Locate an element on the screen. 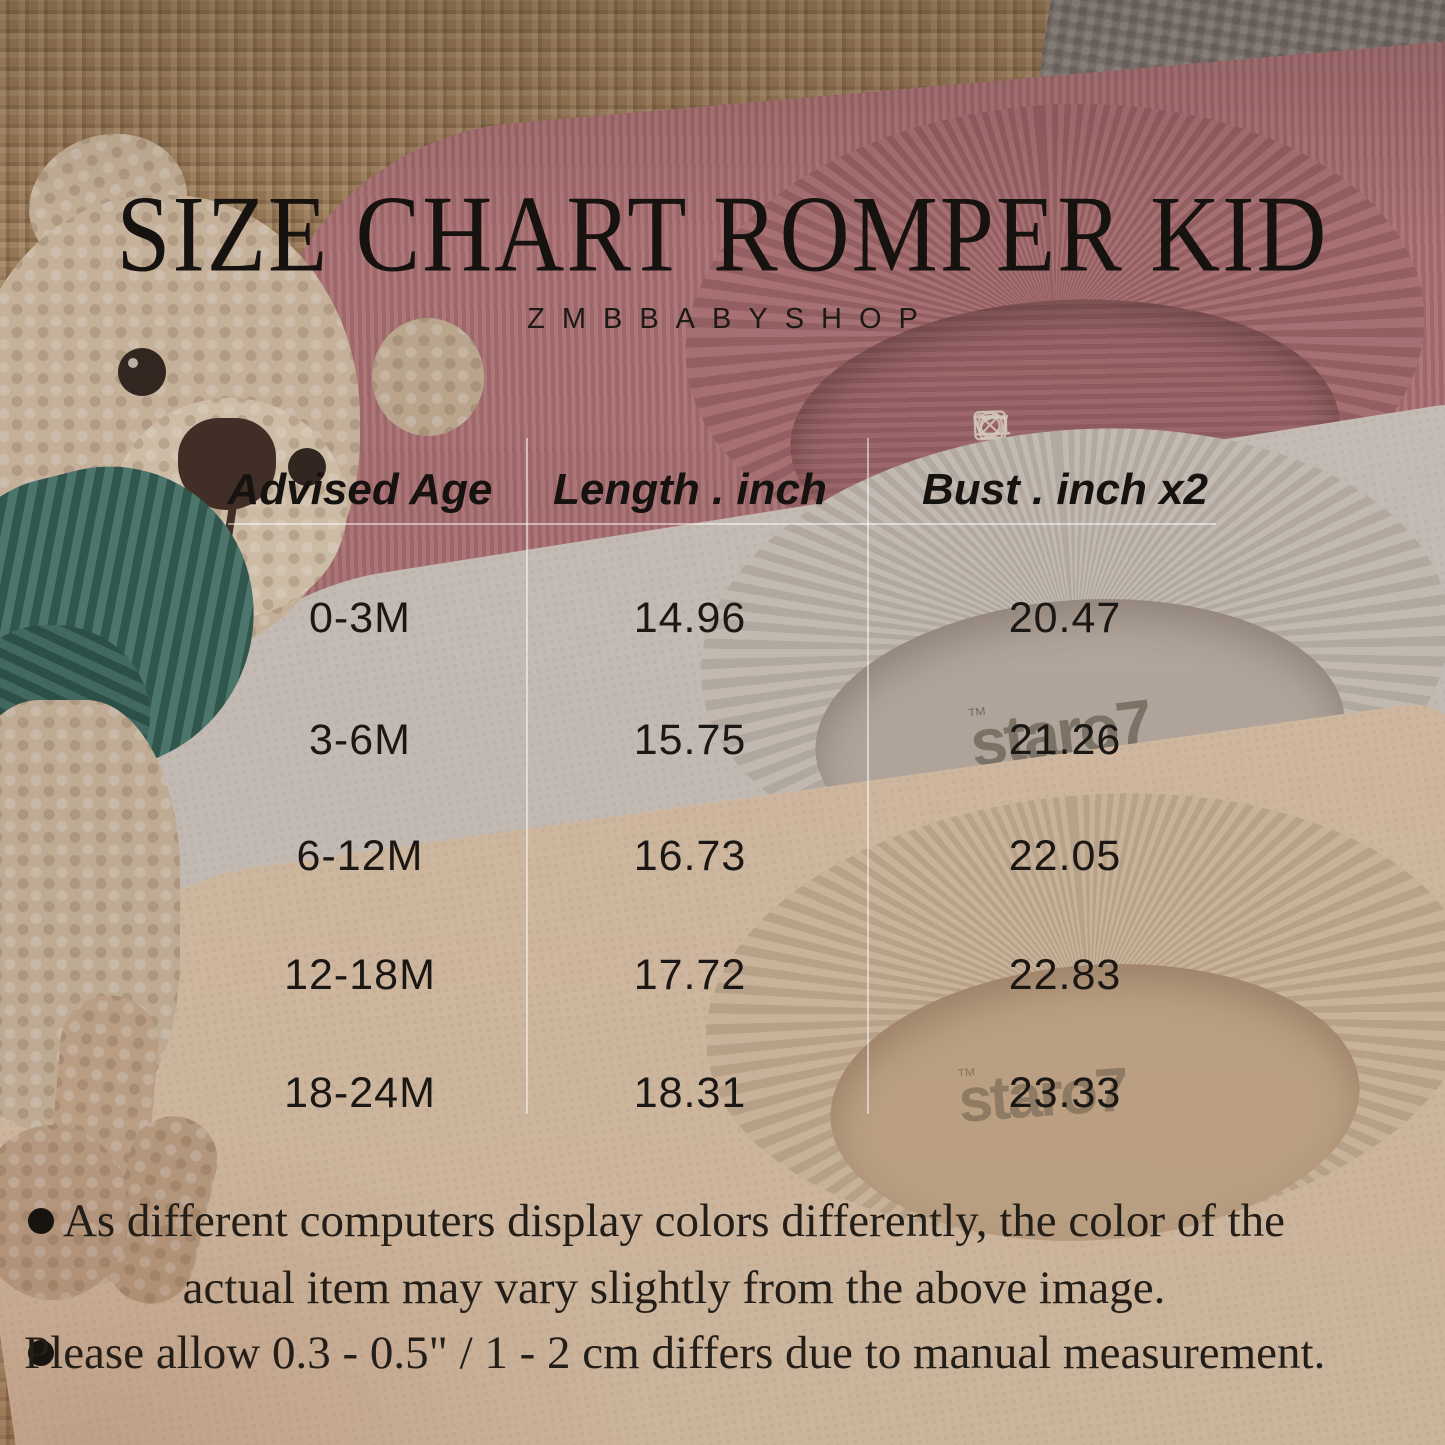 The height and width of the screenshot is (1445, 1445). no-dry-clean-icon is located at coordinates (990, 424).